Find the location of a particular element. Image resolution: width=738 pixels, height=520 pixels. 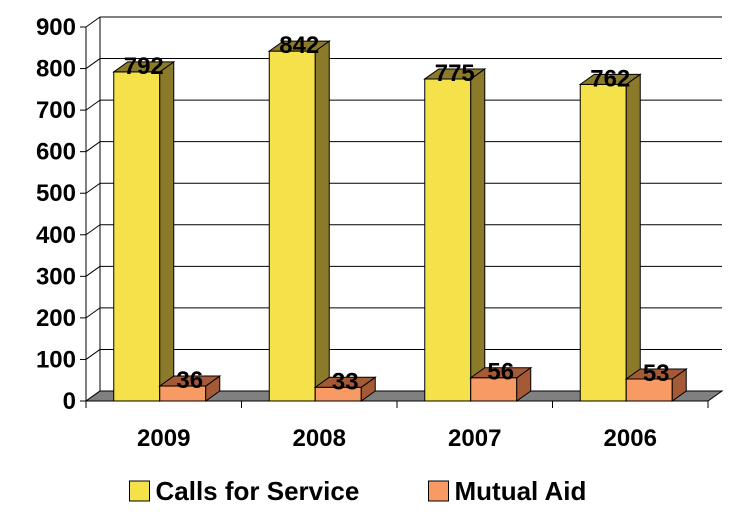

data-label: 842 is located at coordinates (299, 45).